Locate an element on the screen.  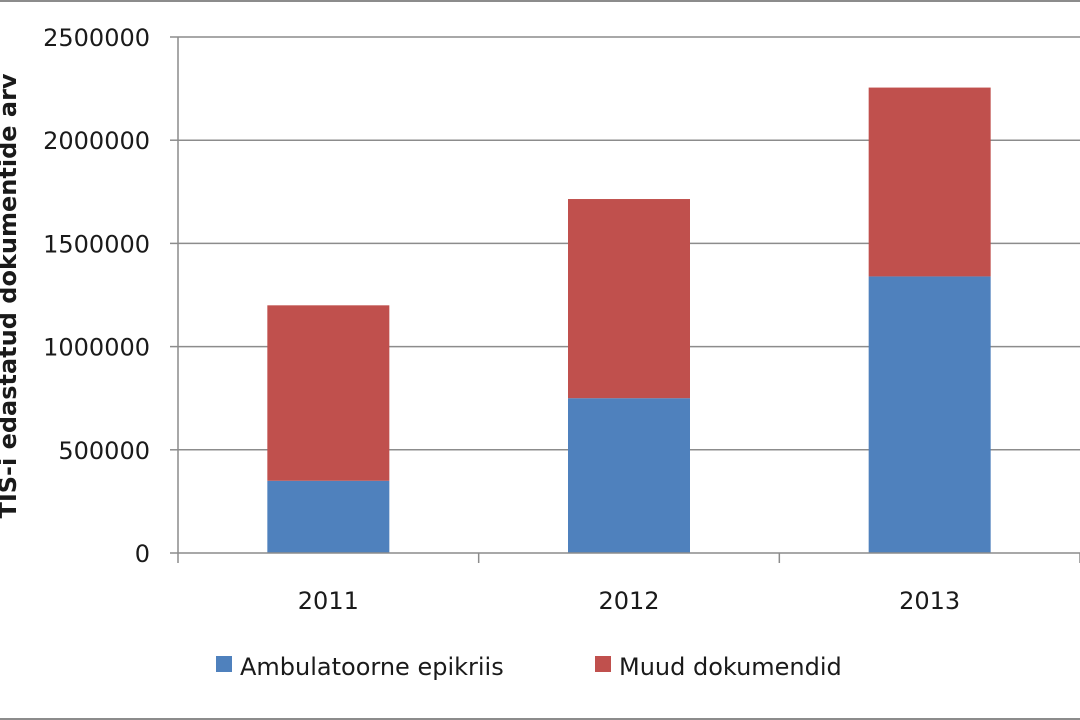
y-tick-label: 2500000 is located at coordinates (96, 38).